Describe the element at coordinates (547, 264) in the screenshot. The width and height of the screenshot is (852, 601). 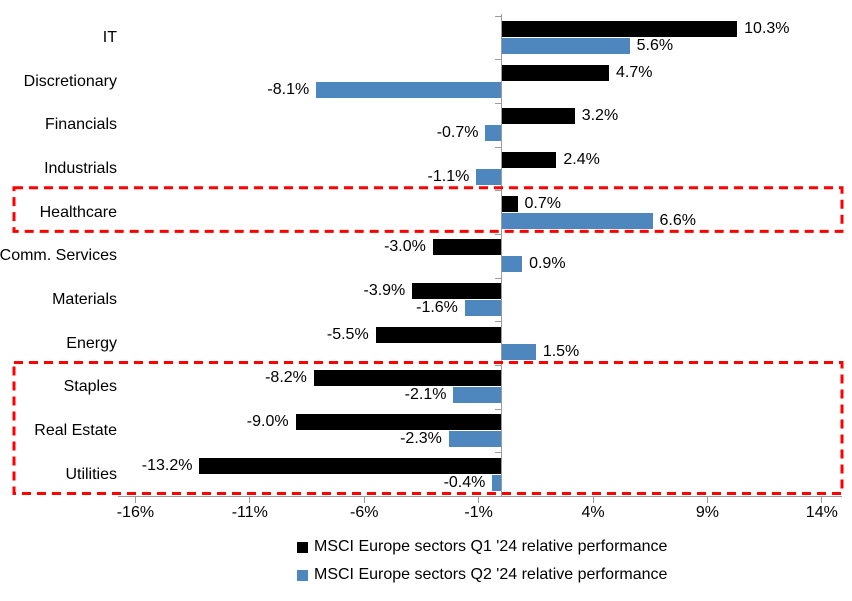
I see `value-label: 0.9%` at that location.